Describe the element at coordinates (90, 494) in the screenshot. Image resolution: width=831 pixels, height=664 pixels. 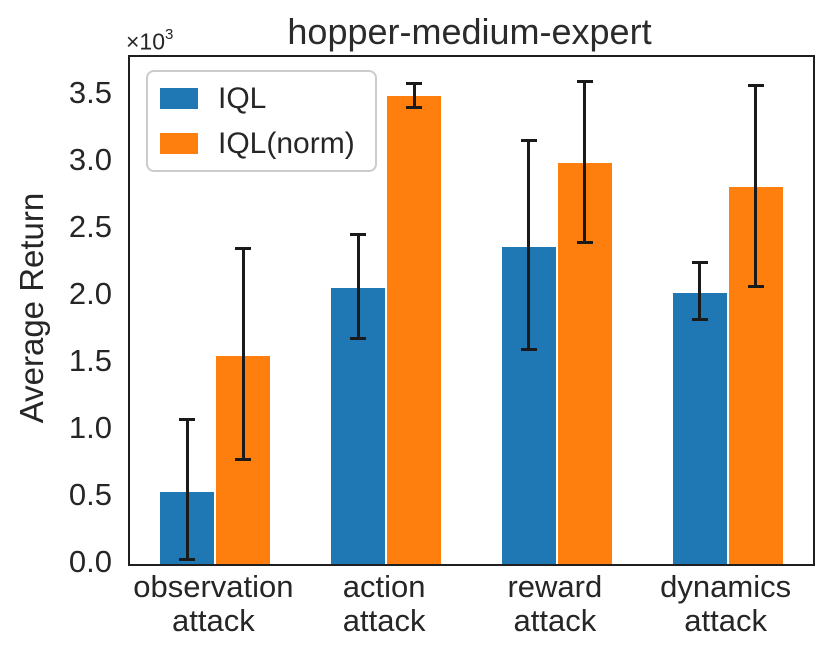
I see `y-tick-label-0.5: 0.5` at that location.